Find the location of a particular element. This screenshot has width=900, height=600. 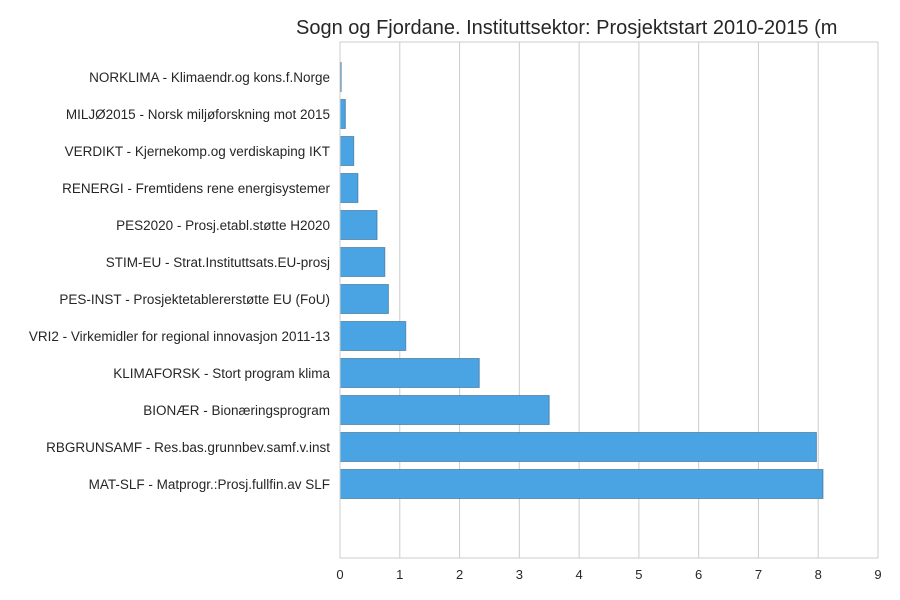

category-label: VERDIKT - Kjernekomp.og verdiskaping IKT is located at coordinates (197, 151).